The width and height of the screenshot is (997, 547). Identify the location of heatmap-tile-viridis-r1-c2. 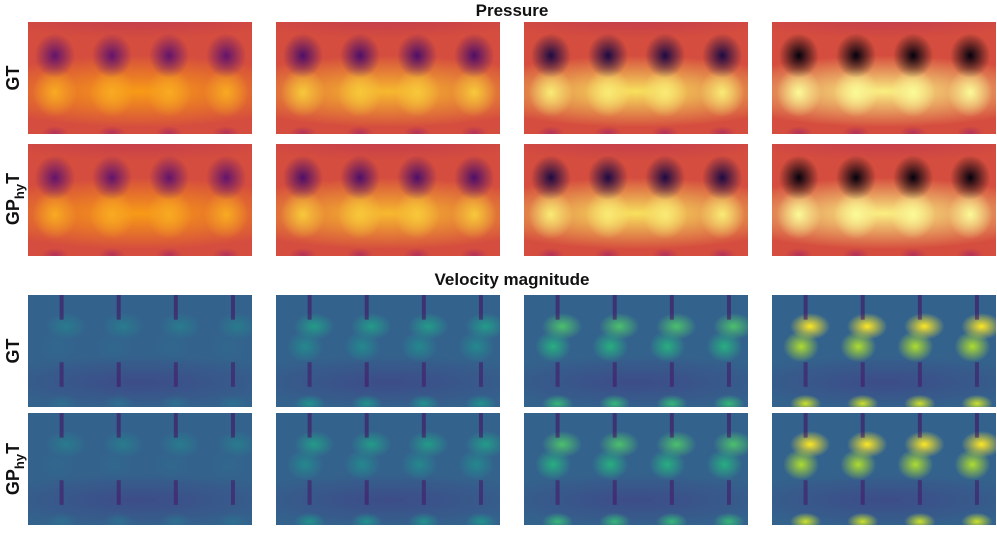
(388, 351).